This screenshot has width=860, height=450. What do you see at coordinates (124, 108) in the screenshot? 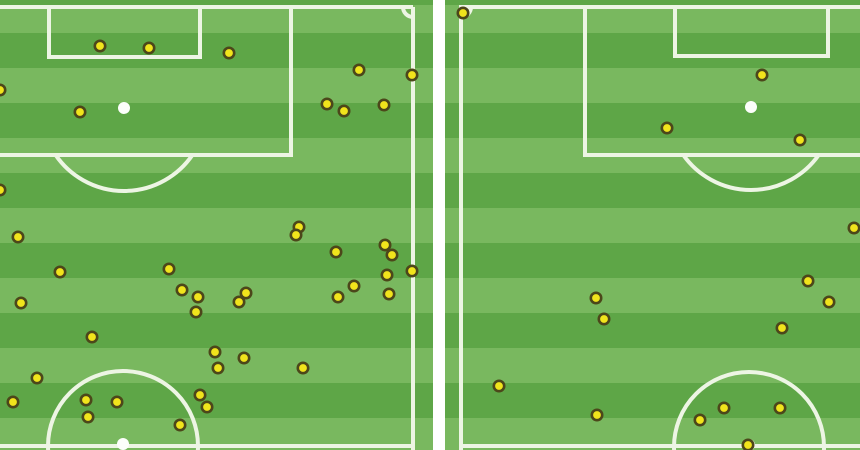
I see `left-penalty-spot` at bounding box center [124, 108].